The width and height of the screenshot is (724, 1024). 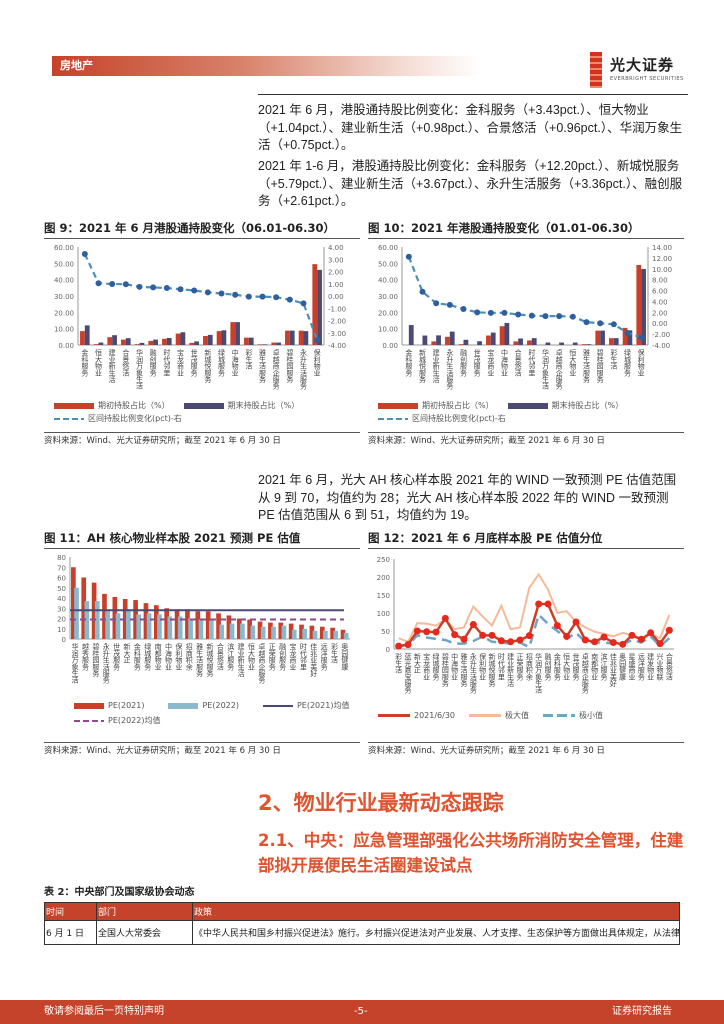 I want to click on x-tick-label: 保利物业, so click(x=179, y=656).